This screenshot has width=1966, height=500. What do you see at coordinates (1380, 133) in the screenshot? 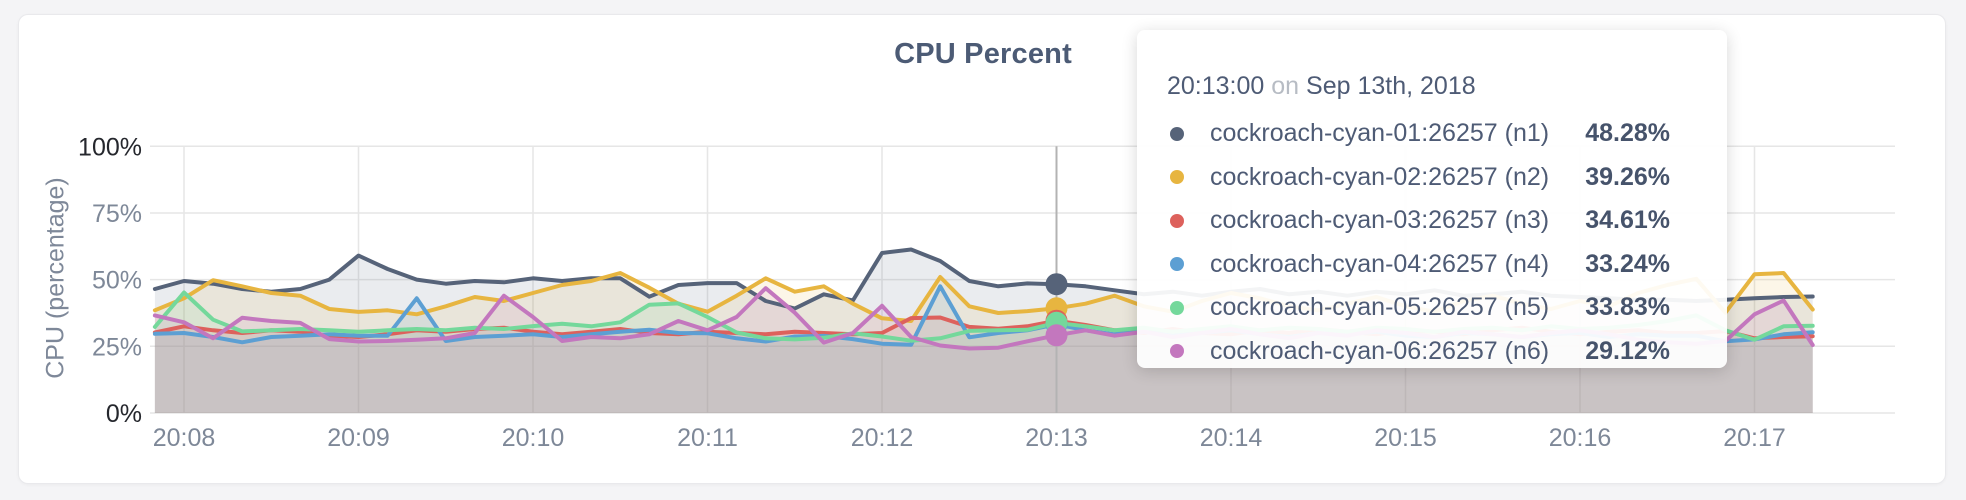
I see `series-name: cockroach-cyan-01:26257 (n1)` at bounding box center [1380, 133].